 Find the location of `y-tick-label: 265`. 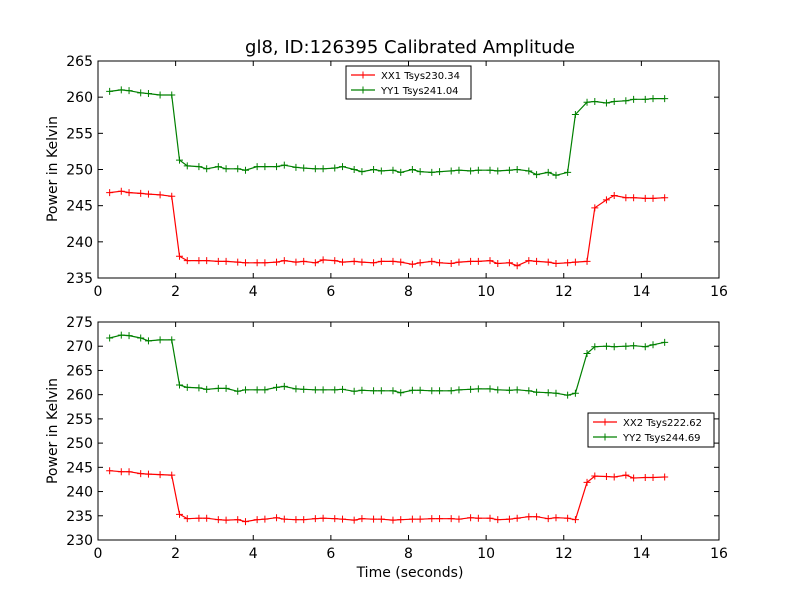

y-tick-label: 265 is located at coordinates (79, 62).